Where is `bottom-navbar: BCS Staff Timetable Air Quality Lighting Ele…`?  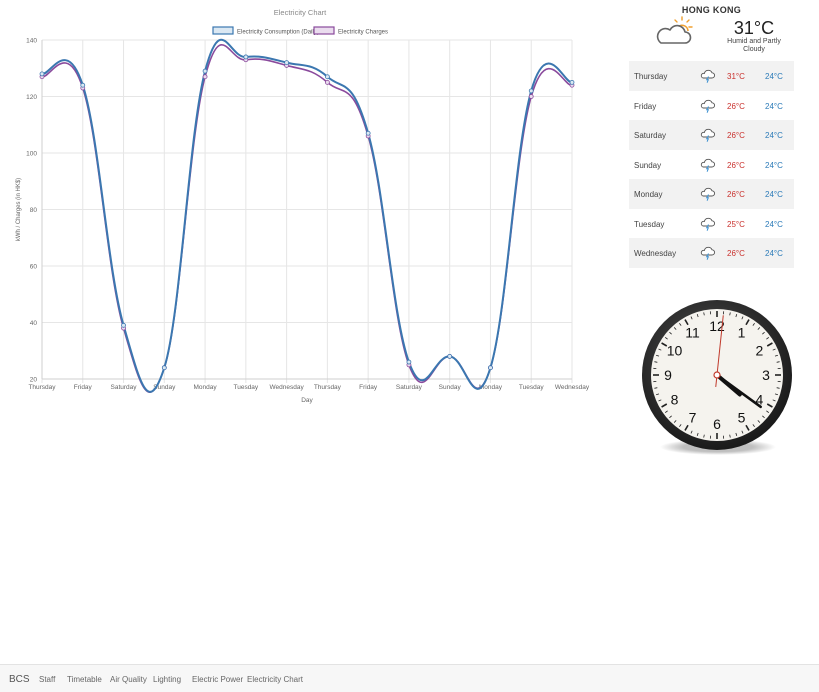
bottom-navbar: BCS Staff Timetable Air Quality Lighting Ele… is located at coordinates (409, 678).